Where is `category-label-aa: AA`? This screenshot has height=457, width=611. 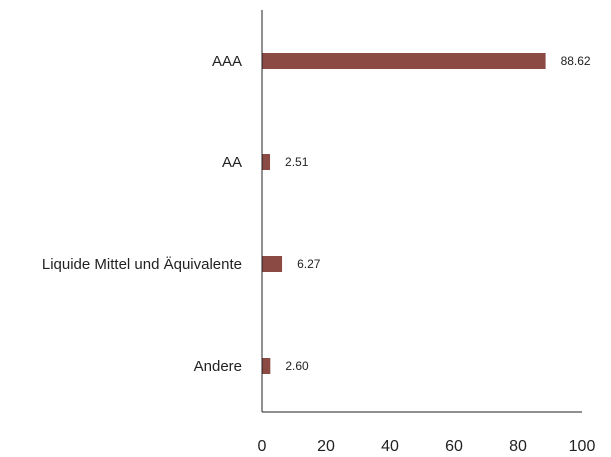 category-label-aa: AA is located at coordinates (232, 162).